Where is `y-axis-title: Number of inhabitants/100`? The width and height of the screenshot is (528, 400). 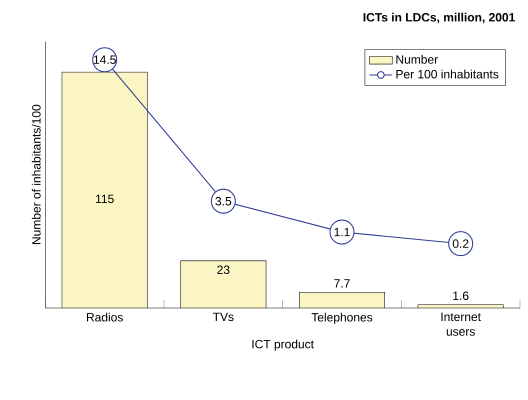
y-axis-title: Number of inhabitants/100 is located at coordinates (36, 174).